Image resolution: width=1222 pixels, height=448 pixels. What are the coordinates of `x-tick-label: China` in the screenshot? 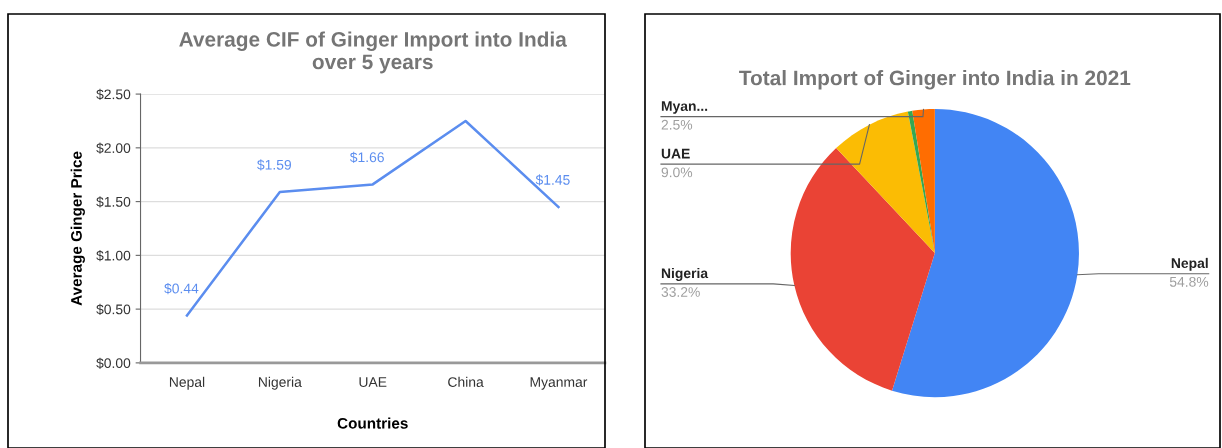 It's located at (466, 381).